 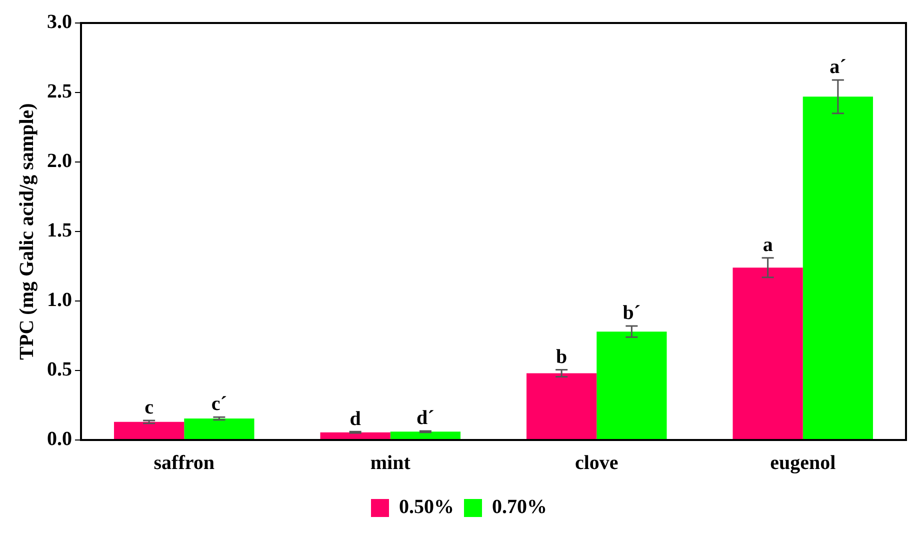 I want to click on y-tick-label: 3.0, so click(x=59, y=22).